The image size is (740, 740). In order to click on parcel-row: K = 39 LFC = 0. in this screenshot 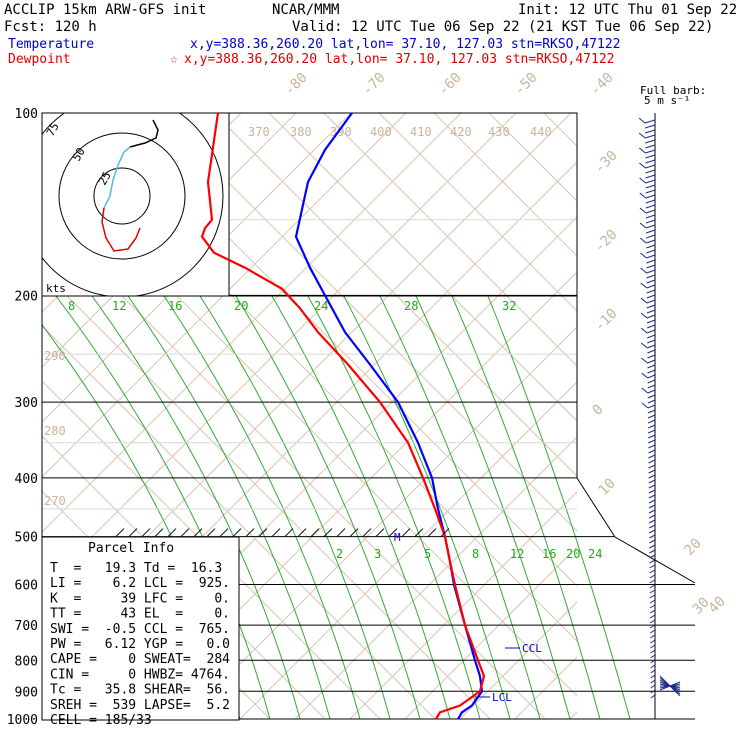, I will do `click(140, 598)`.